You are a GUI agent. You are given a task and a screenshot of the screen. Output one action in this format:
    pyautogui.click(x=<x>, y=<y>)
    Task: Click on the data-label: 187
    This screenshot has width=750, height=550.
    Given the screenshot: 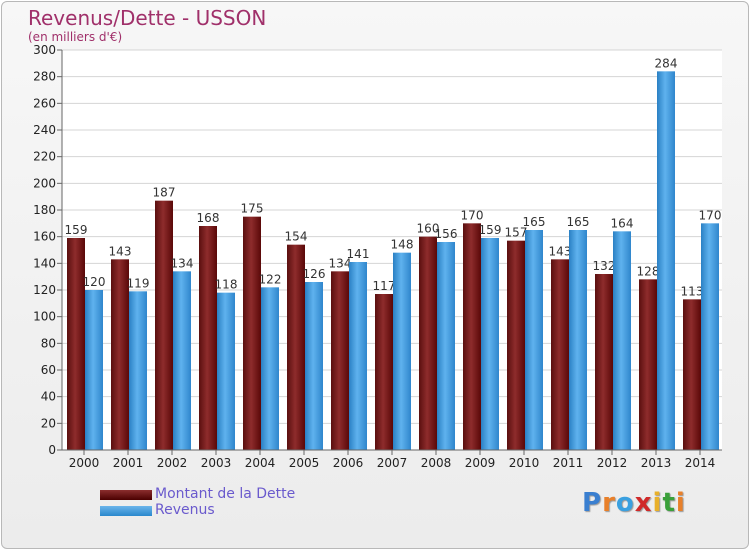 What is the action you would take?
    pyautogui.click(x=164, y=193)
    